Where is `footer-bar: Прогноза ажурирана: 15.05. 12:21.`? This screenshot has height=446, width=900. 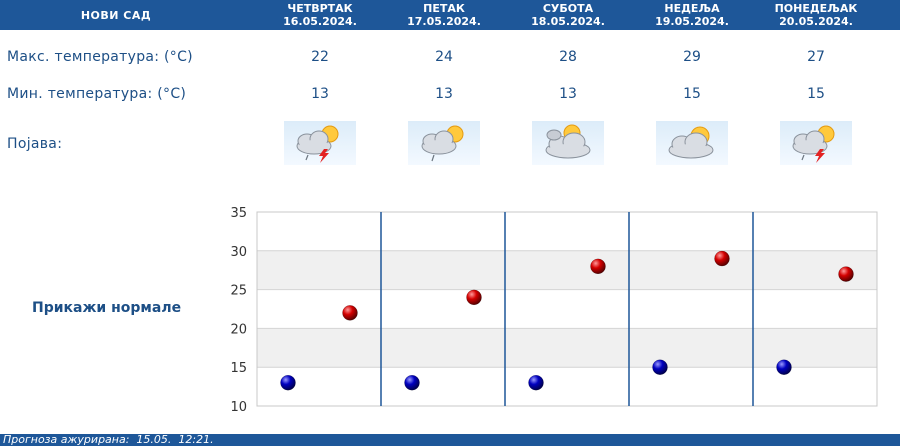 footer-bar: Прогноза ажурирана: 15.05. 12:21. is located at coordinates (450, 439).